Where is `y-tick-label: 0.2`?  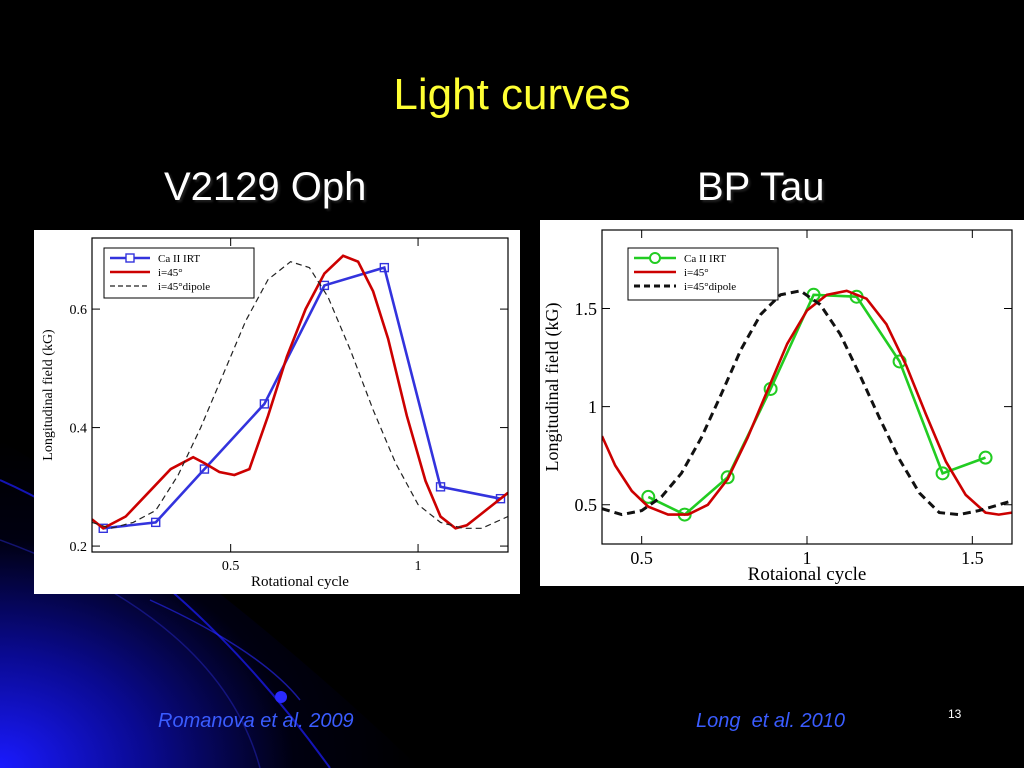
y-tick-label: 0.2 is located at coordinates (79, 547).